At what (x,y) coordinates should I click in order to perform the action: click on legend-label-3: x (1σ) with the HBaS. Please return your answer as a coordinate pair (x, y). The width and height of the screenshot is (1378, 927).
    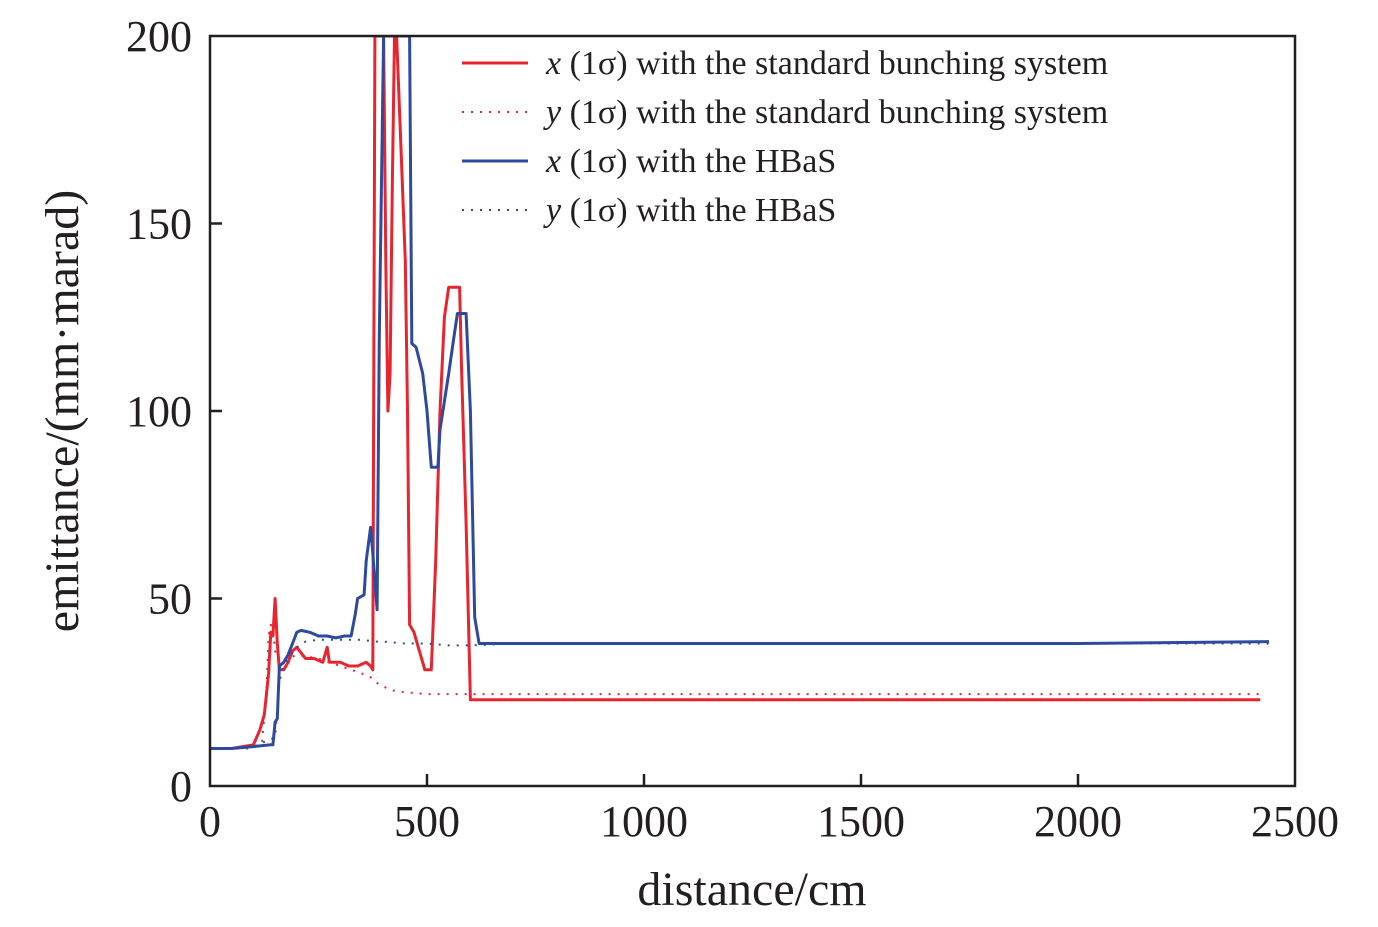
    Looking at the image, I should click on (690, 161).